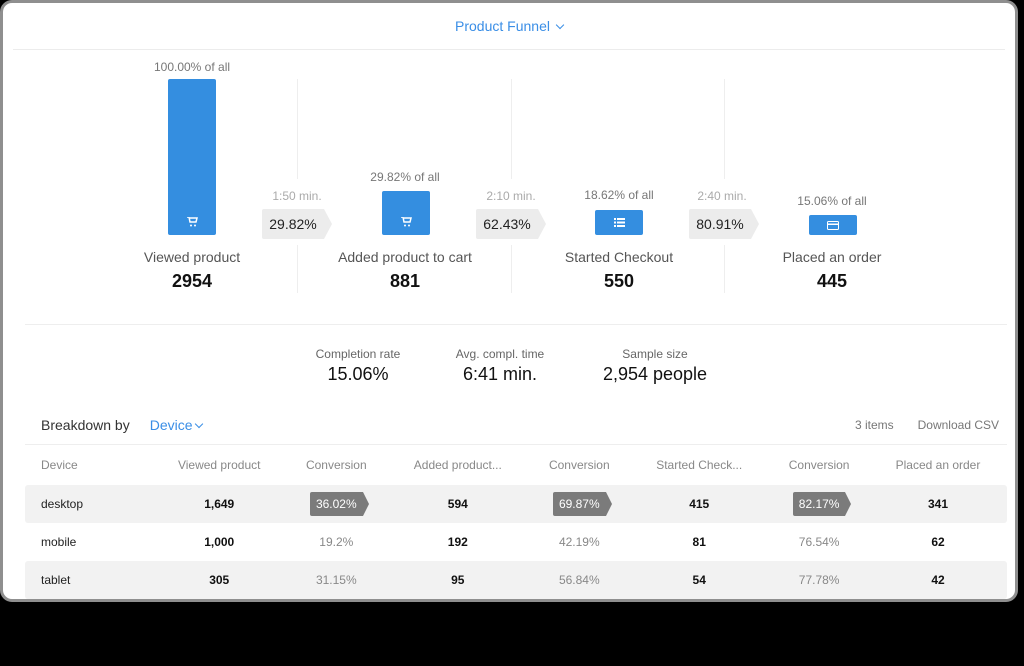  What do you see at coordinates (579, 580) in the screenshot?
I see `cell-conversion: 56.84%` at bounding box center [579, 580].